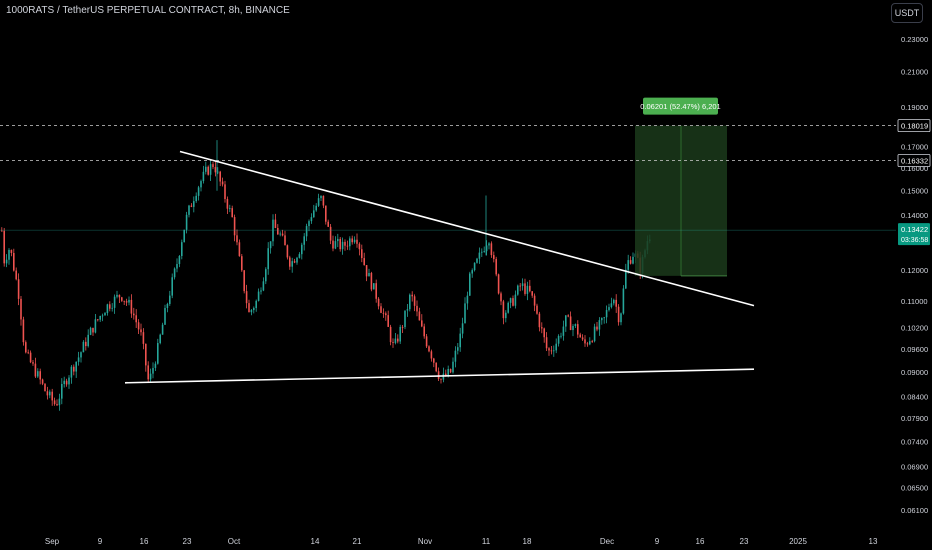 Image resolution: width=932 pixels, height=550 pixels. What do you see at coordinates (907, 13) in the screenshot?
I see `currency-unit-button: USDT` at bounding box center [907, 13].